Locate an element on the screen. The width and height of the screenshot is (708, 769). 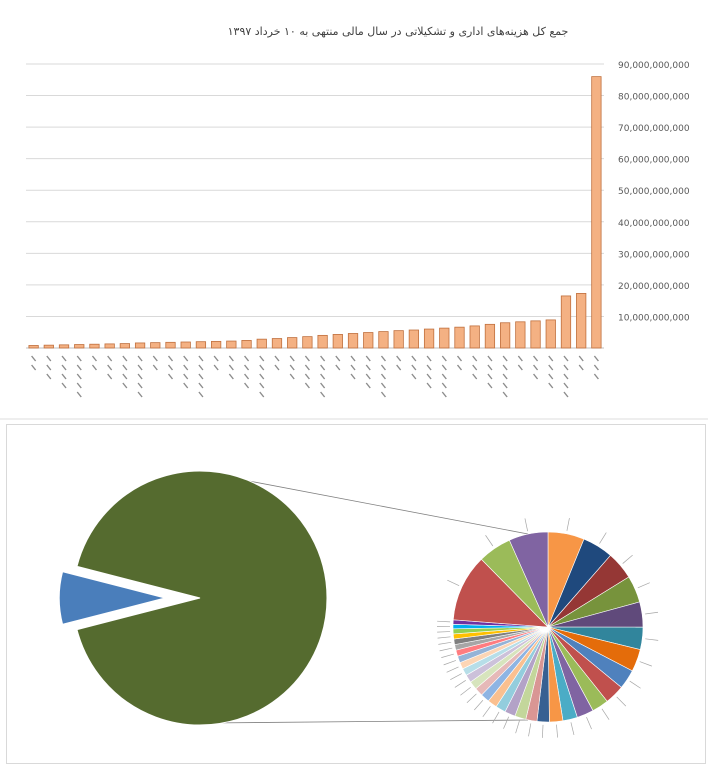
x-tick-marks is located at coordinates (315, 376).